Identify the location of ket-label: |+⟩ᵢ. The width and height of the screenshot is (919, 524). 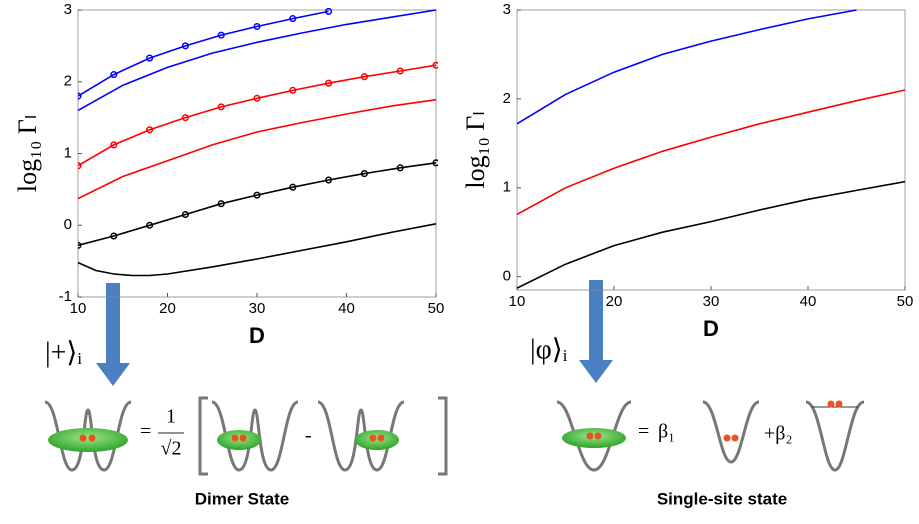
(63, 352).